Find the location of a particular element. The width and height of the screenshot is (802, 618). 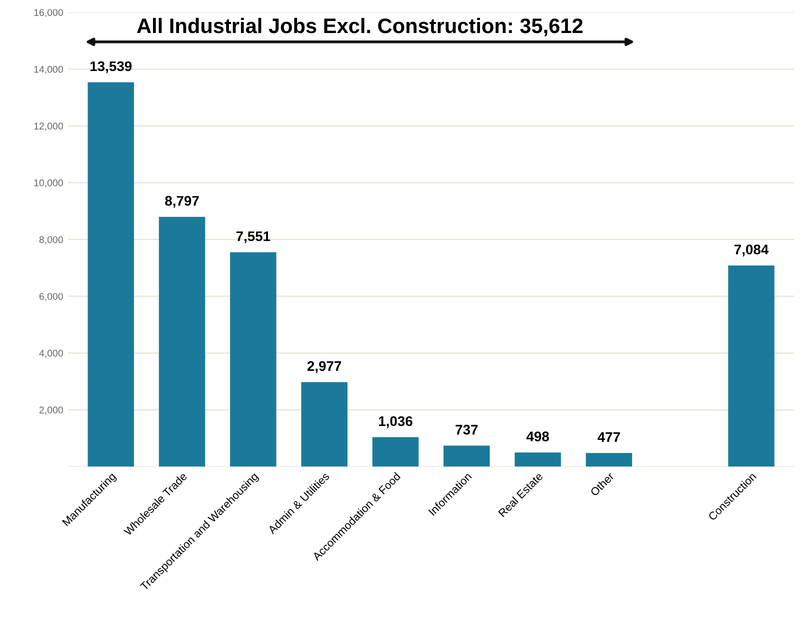

y-tick-label: 4,000 is located at coordinates (51, 354).